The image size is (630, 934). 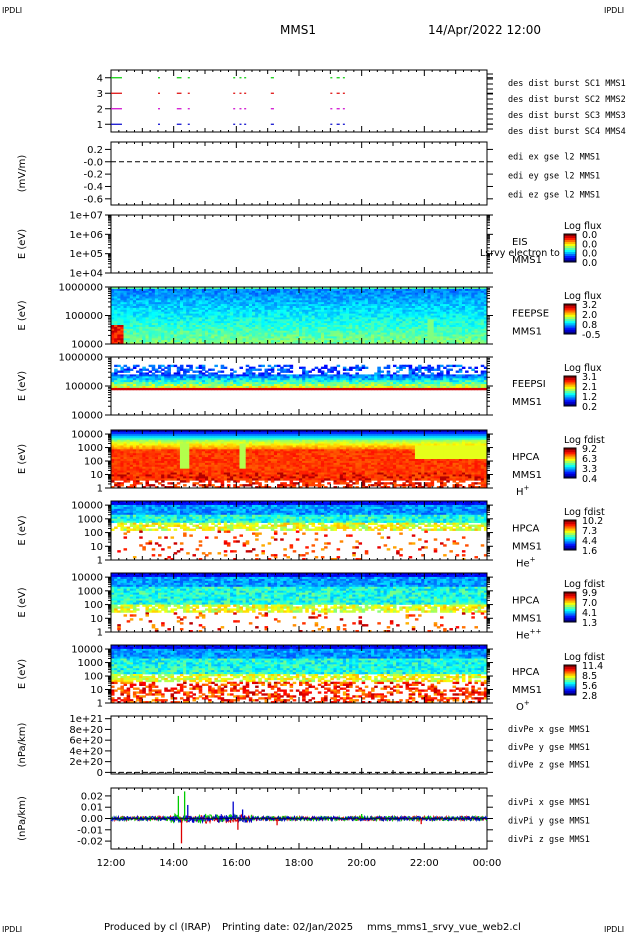 What do you see at coordinates (93, 199) in the screenshot?
I see `y-tick-label: -0.6` at bounding box center [93, 199].